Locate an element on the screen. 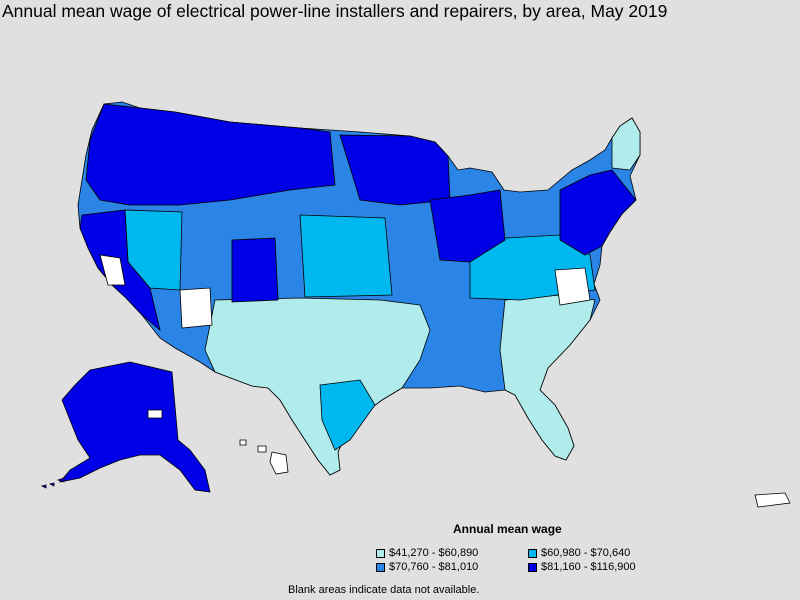 The height and width of the screenshot is (600, 800). legend-item-3: $70,760 - $81,010 is located at coordinates (427, 567).